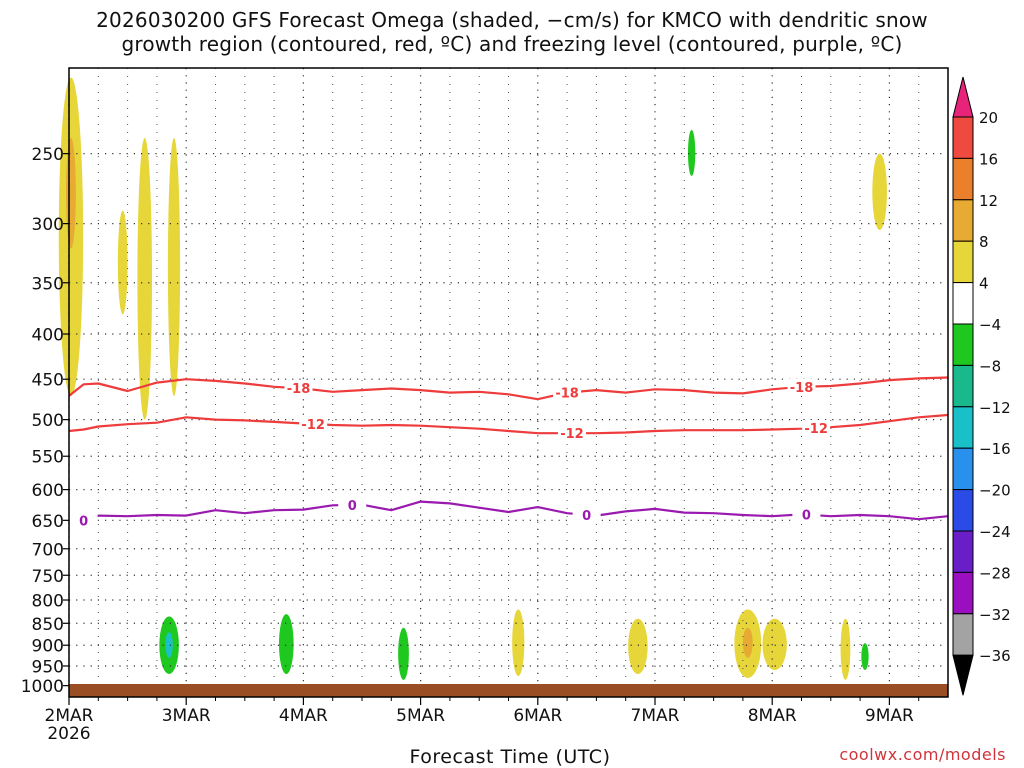  What do you see at coordinates (995, 491) in the screenshot?
I see `colorbar-label-9: −20` at bounding box center [995, 491].